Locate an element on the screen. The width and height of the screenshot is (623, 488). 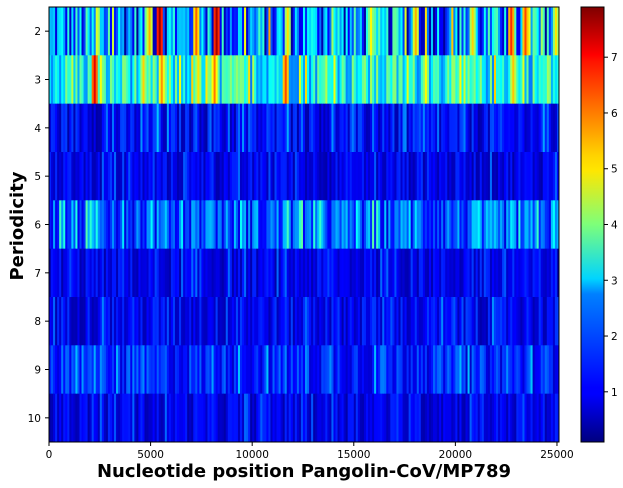
y-tick-label: 4 is located at coordinates (37, 129).